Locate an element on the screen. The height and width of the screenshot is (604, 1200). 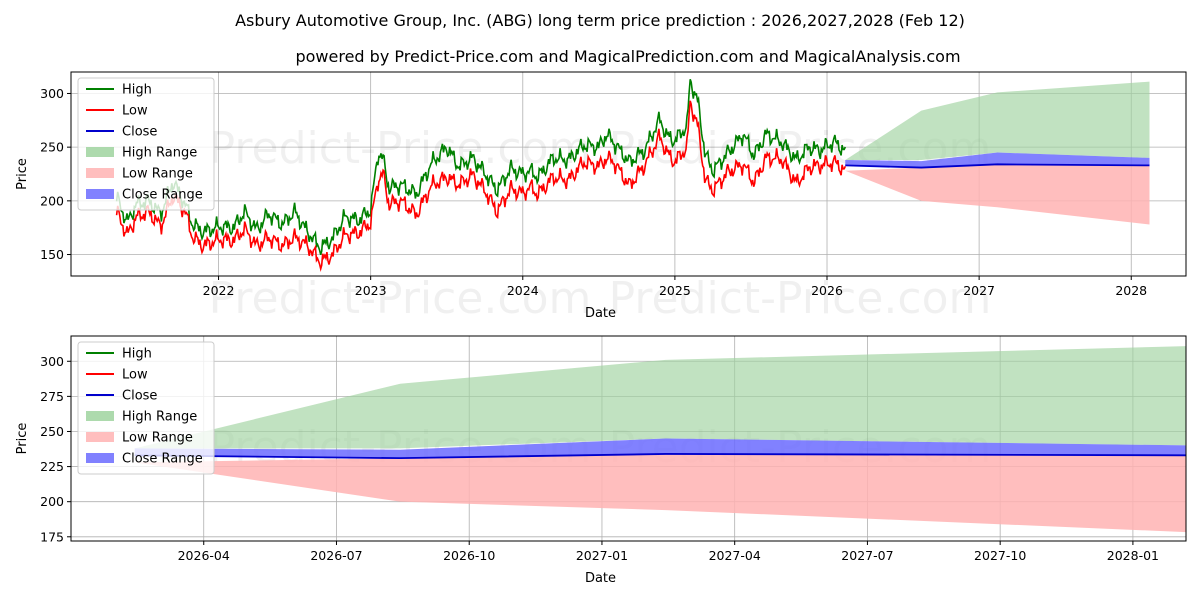
x-tick-label: 2027-01 is located at coordinates (602, 555).